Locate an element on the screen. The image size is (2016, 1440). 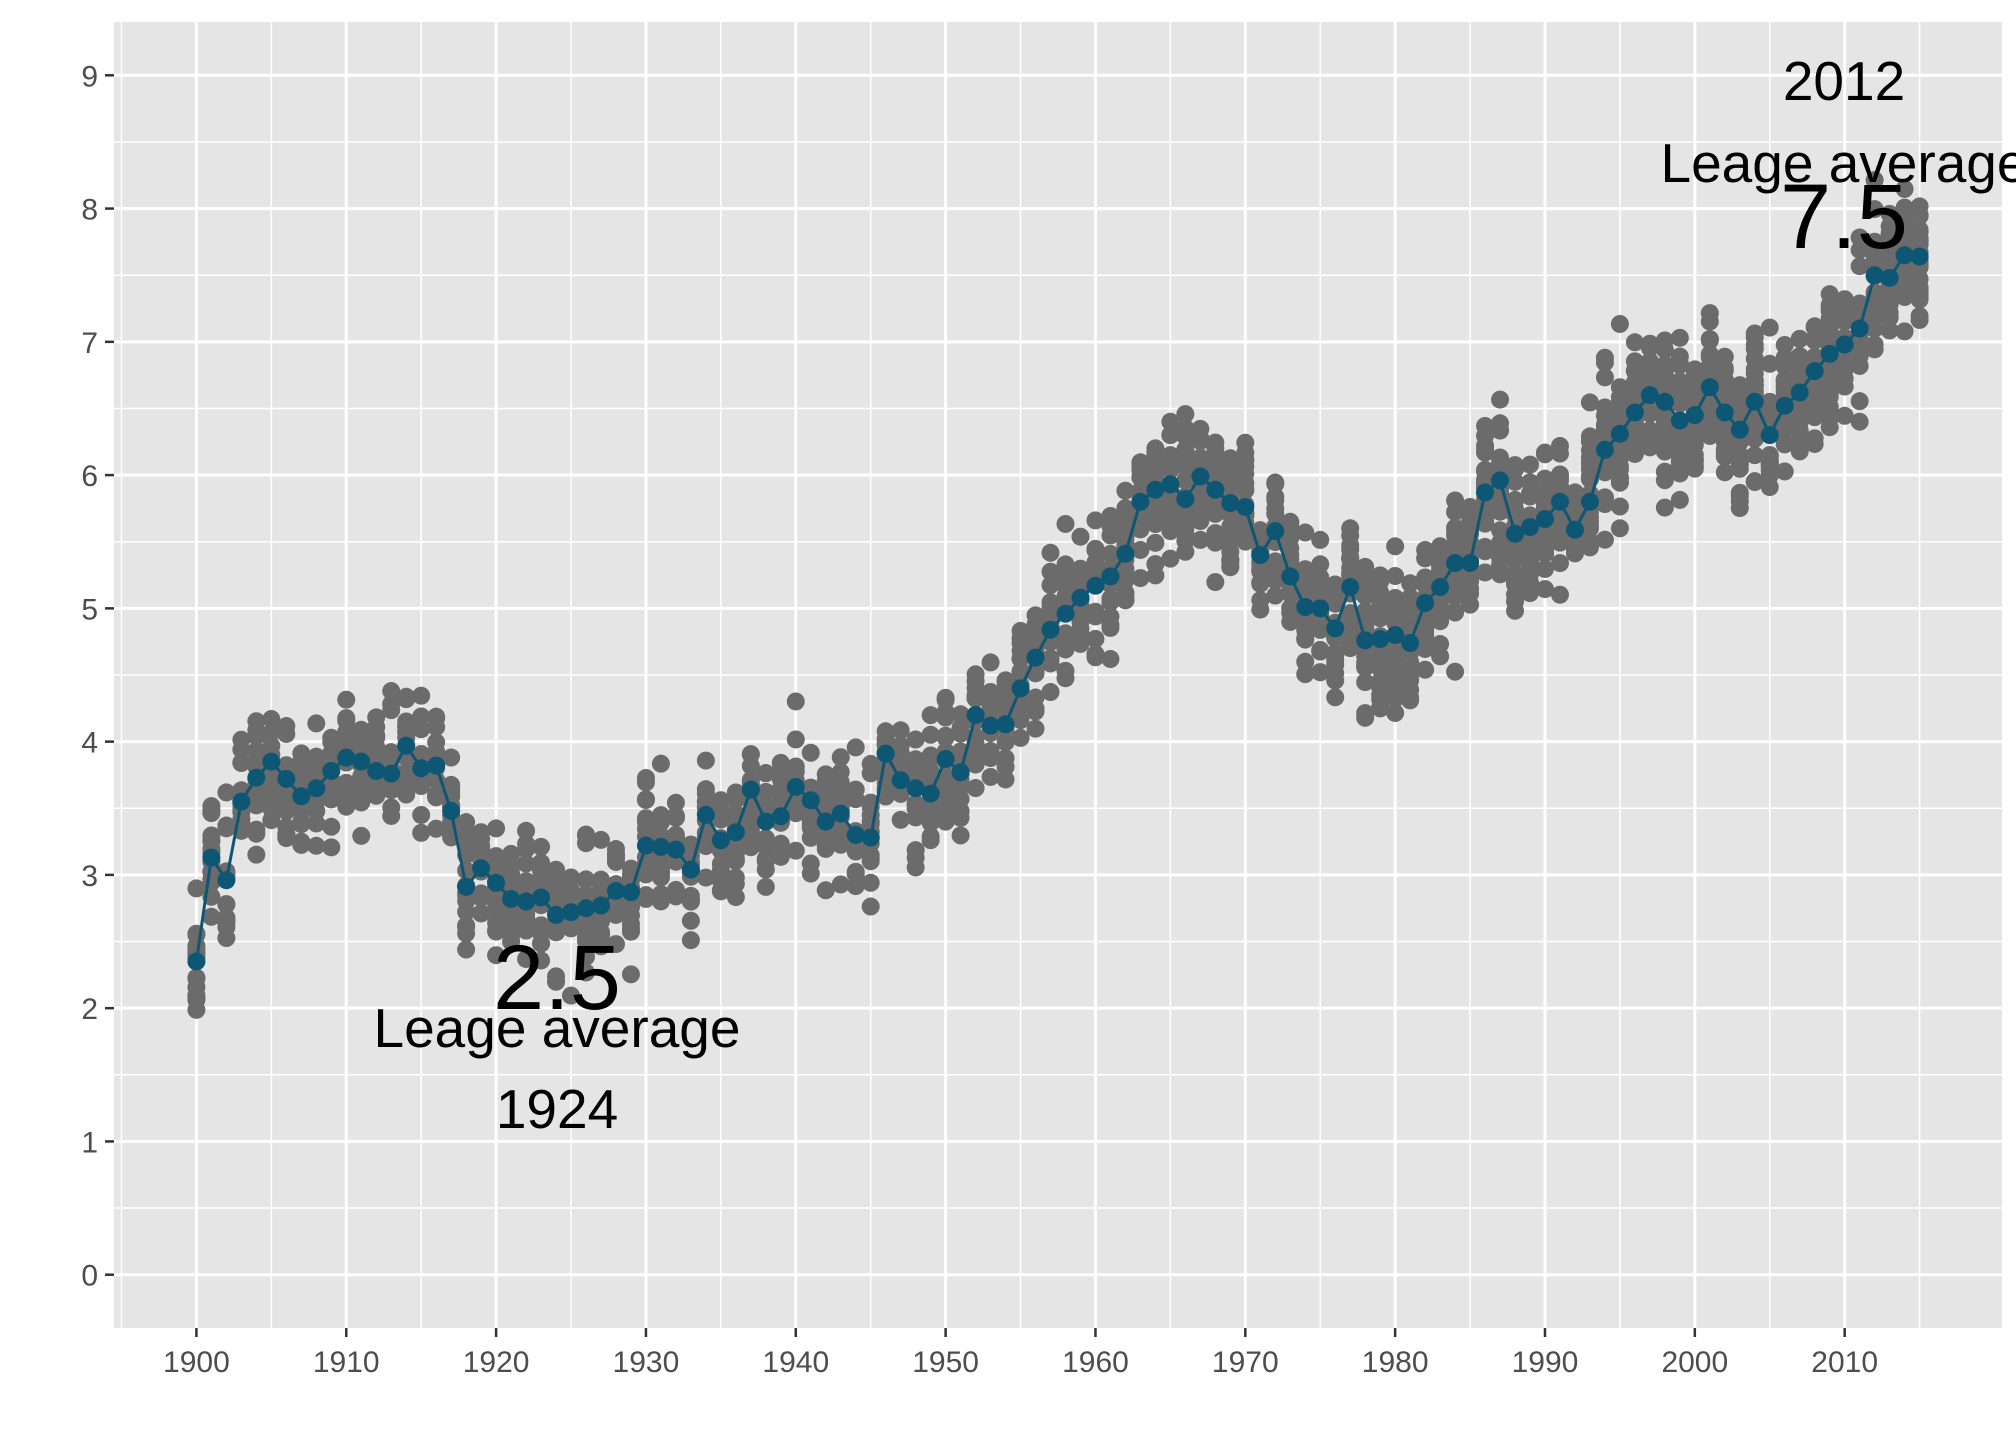
x-tick-label: 1910 is located at coordinates (346, 1362).